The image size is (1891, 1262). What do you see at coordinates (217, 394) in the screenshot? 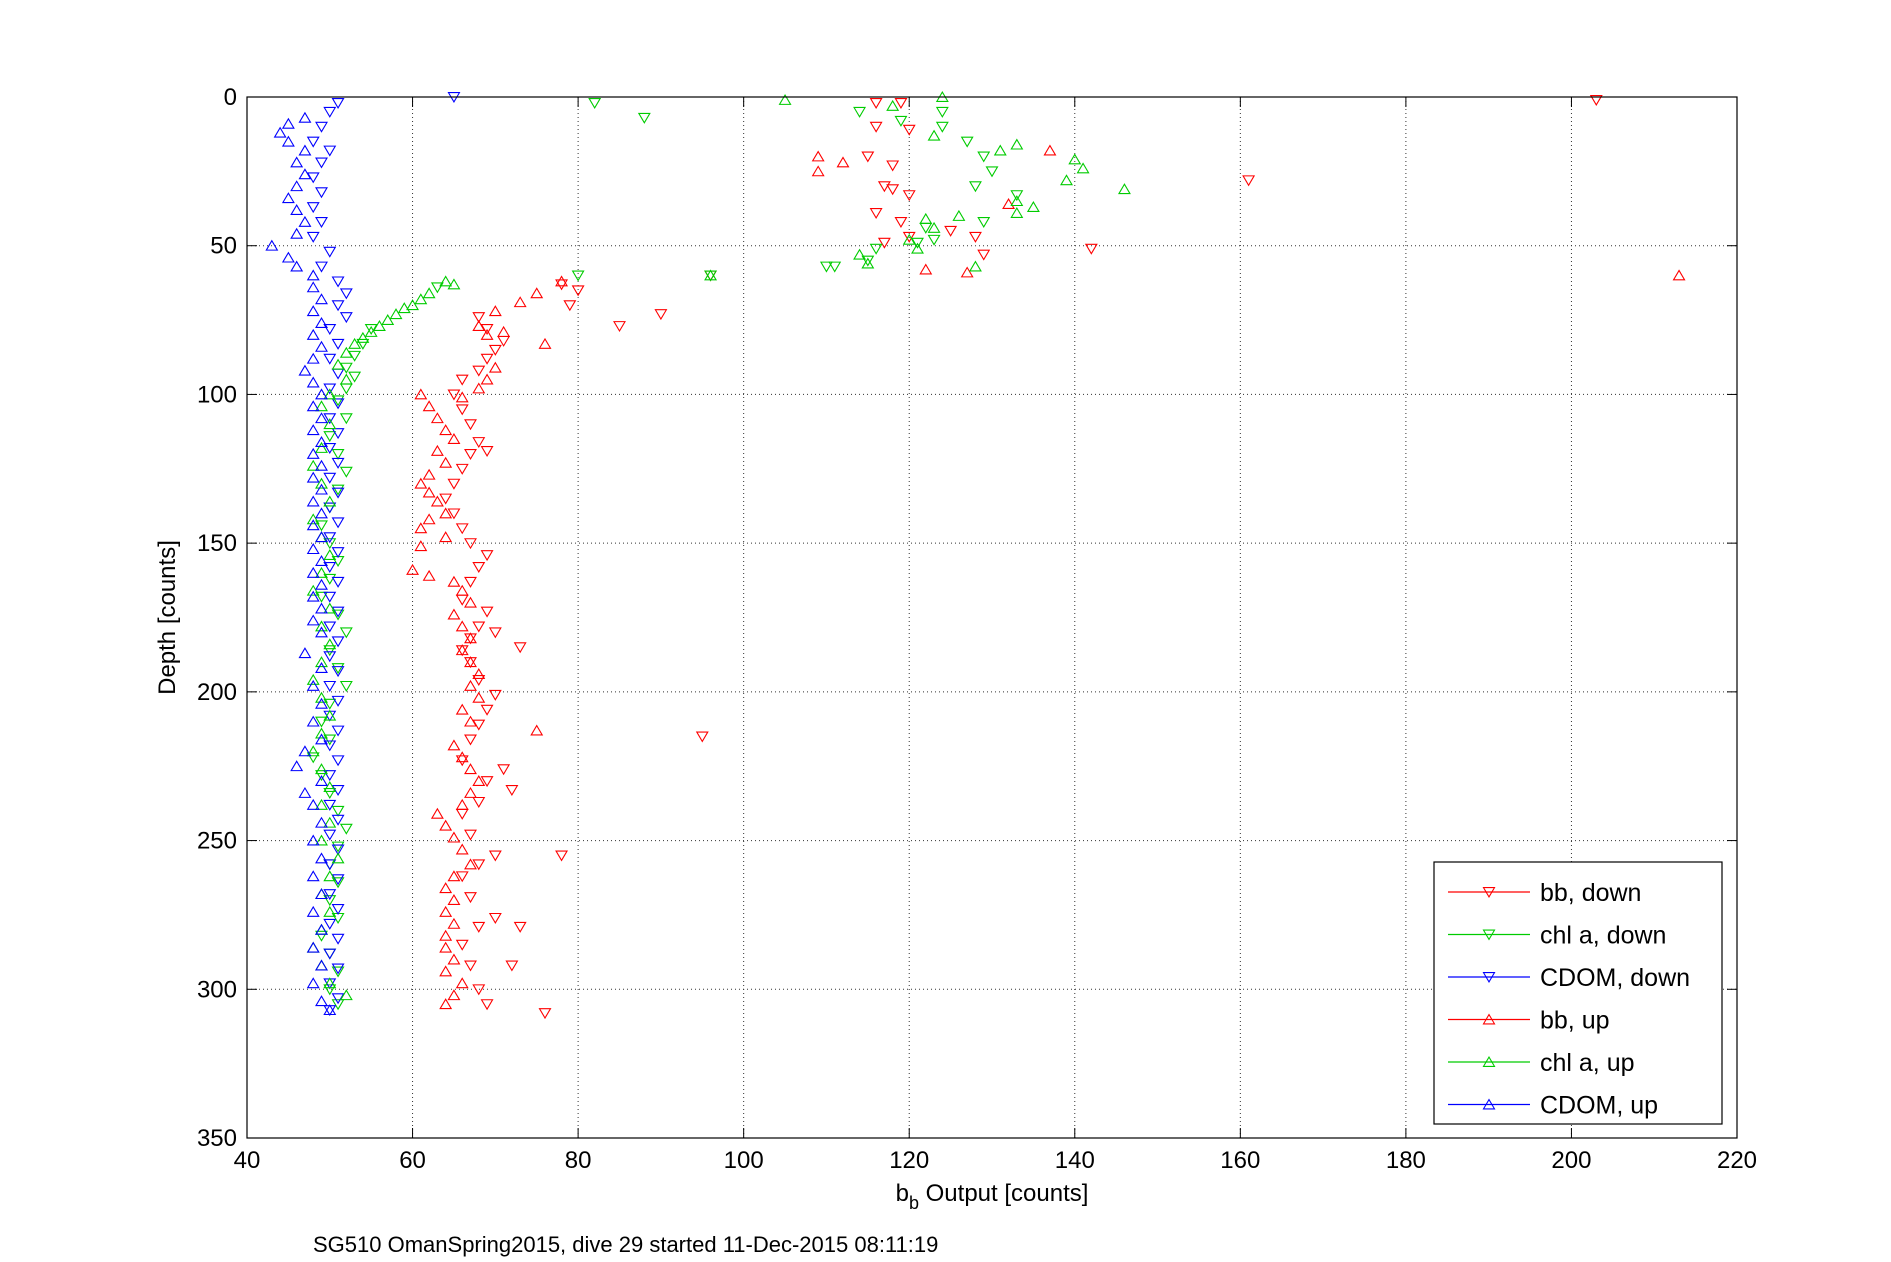
I see `y-tick-label: 100` at bounding box center [217, 394].